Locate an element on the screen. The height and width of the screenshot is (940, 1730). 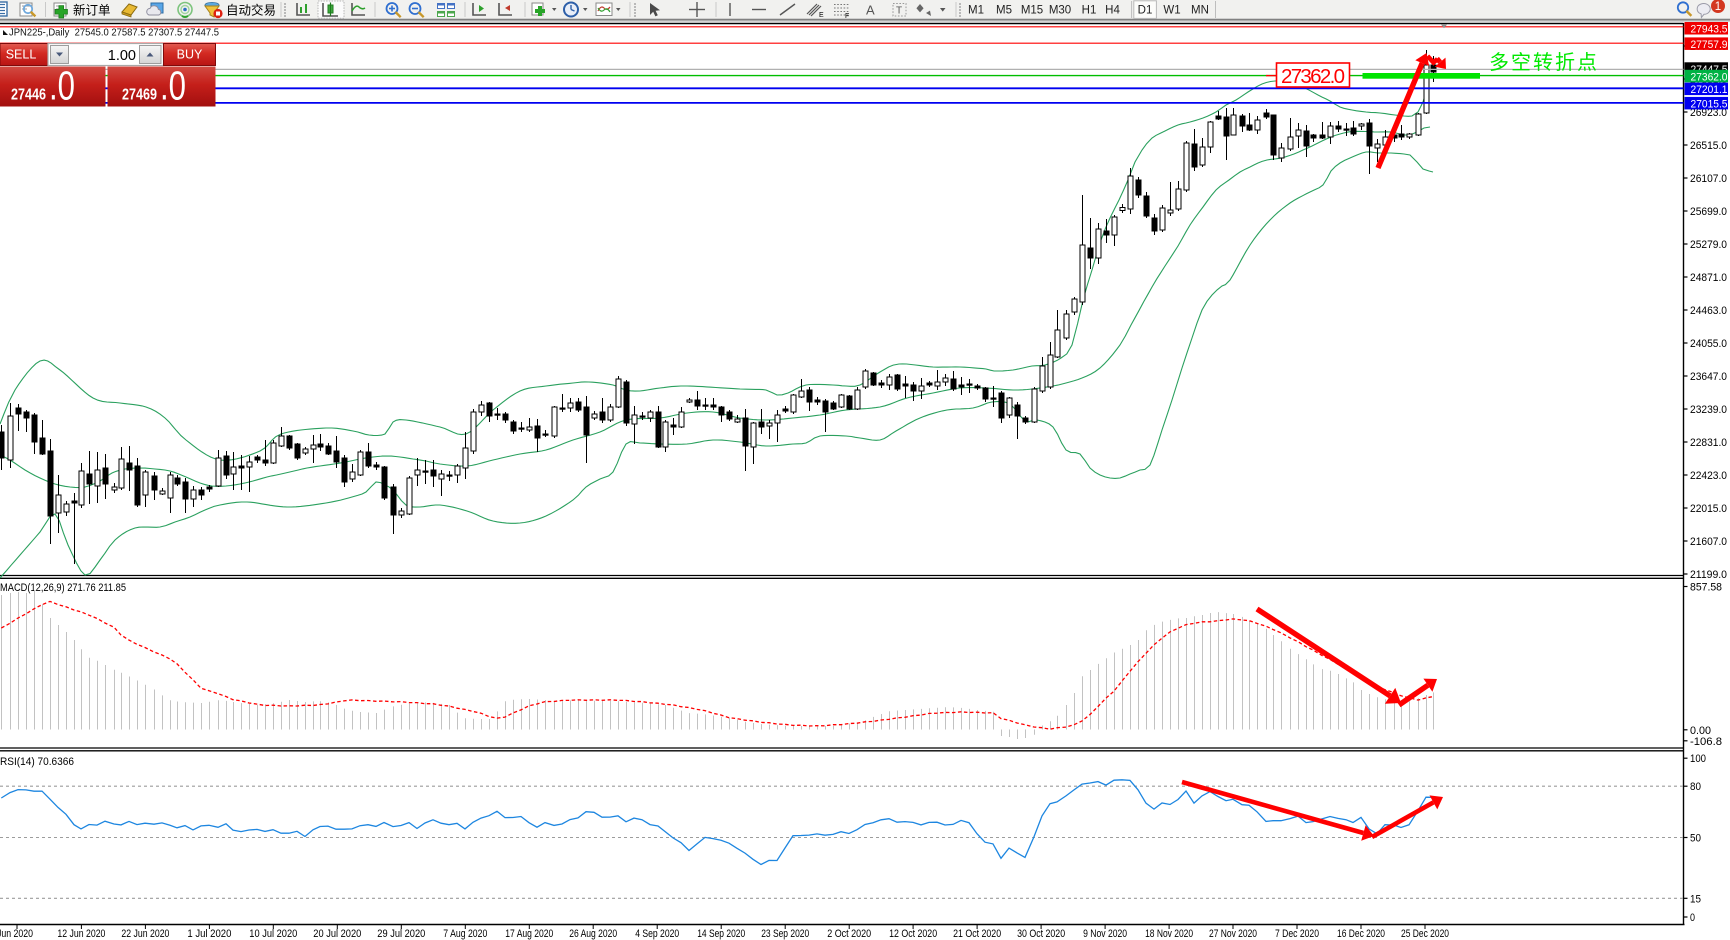
svg-text: 20 Jul 2020 is located at coordinates (337, 934).